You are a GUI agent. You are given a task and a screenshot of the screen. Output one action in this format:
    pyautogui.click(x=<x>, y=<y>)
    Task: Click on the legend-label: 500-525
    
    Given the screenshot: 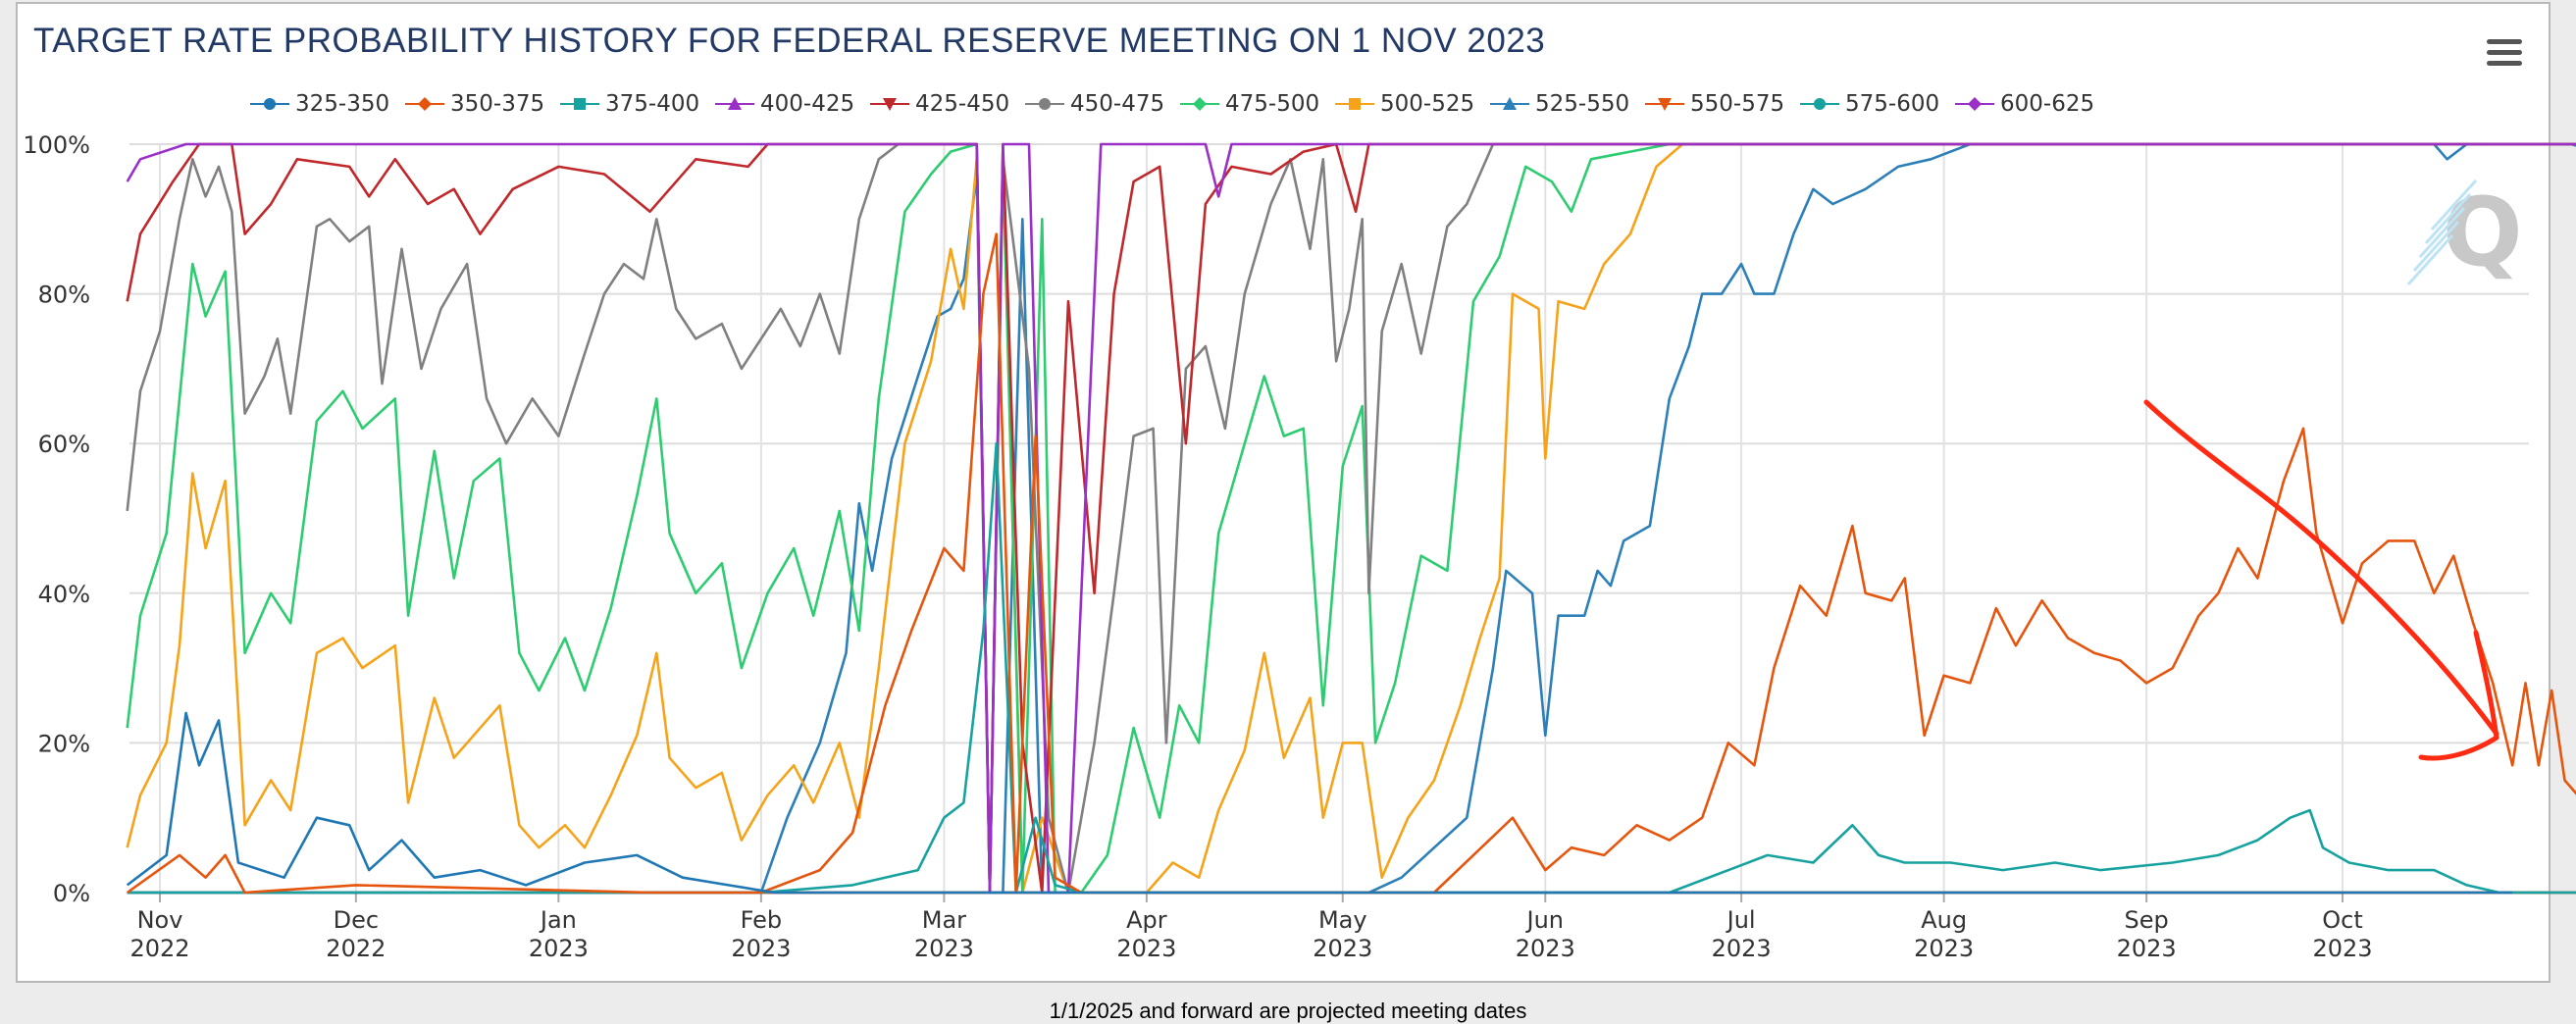 What is the action you would take?
    pyautogui.click(x=1427, y=104)
    